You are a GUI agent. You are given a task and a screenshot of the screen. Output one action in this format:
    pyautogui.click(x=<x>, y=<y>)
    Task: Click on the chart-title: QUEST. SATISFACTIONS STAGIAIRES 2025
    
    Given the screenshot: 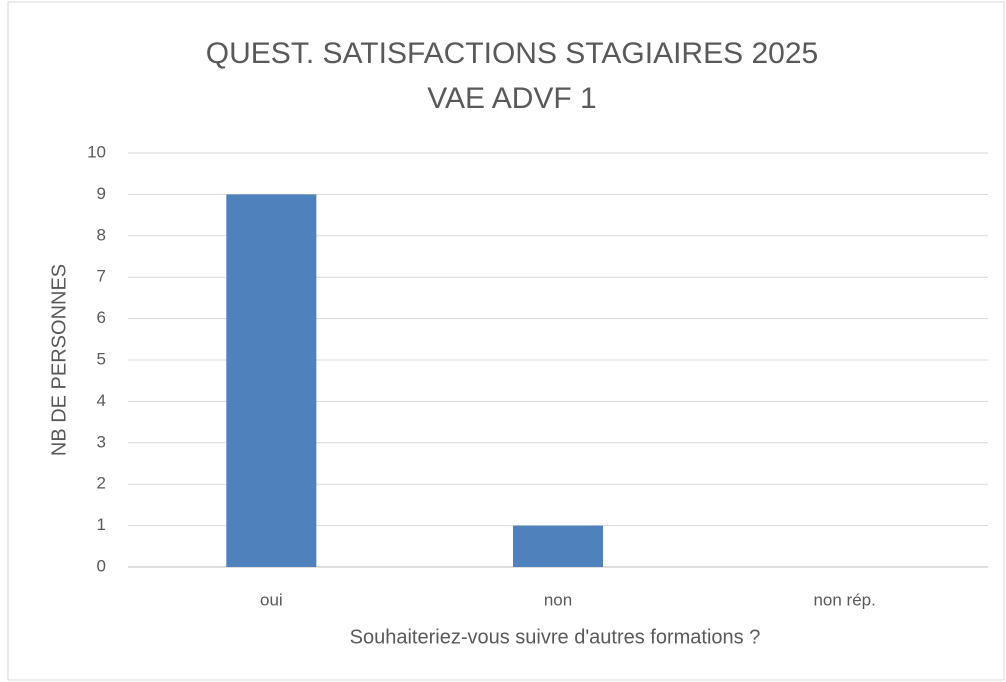 What is the action you would take?
    pyautogui.click(x=512, y=53)
    